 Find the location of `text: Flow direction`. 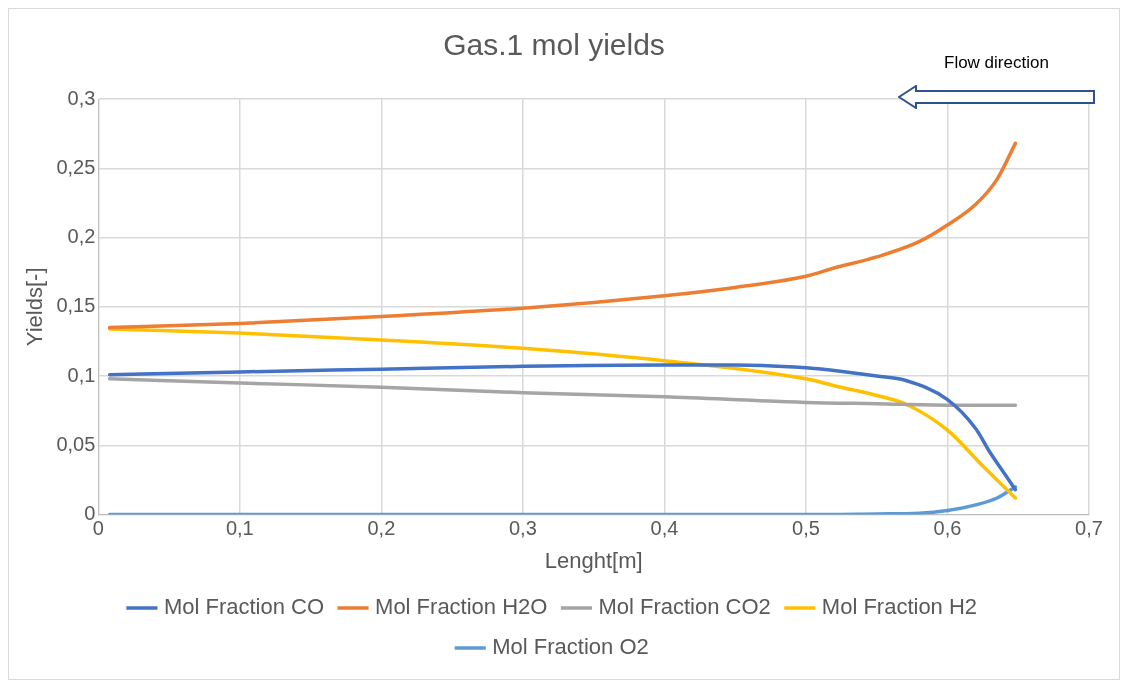

text: Flow direction is located at coordinates (996, 63).